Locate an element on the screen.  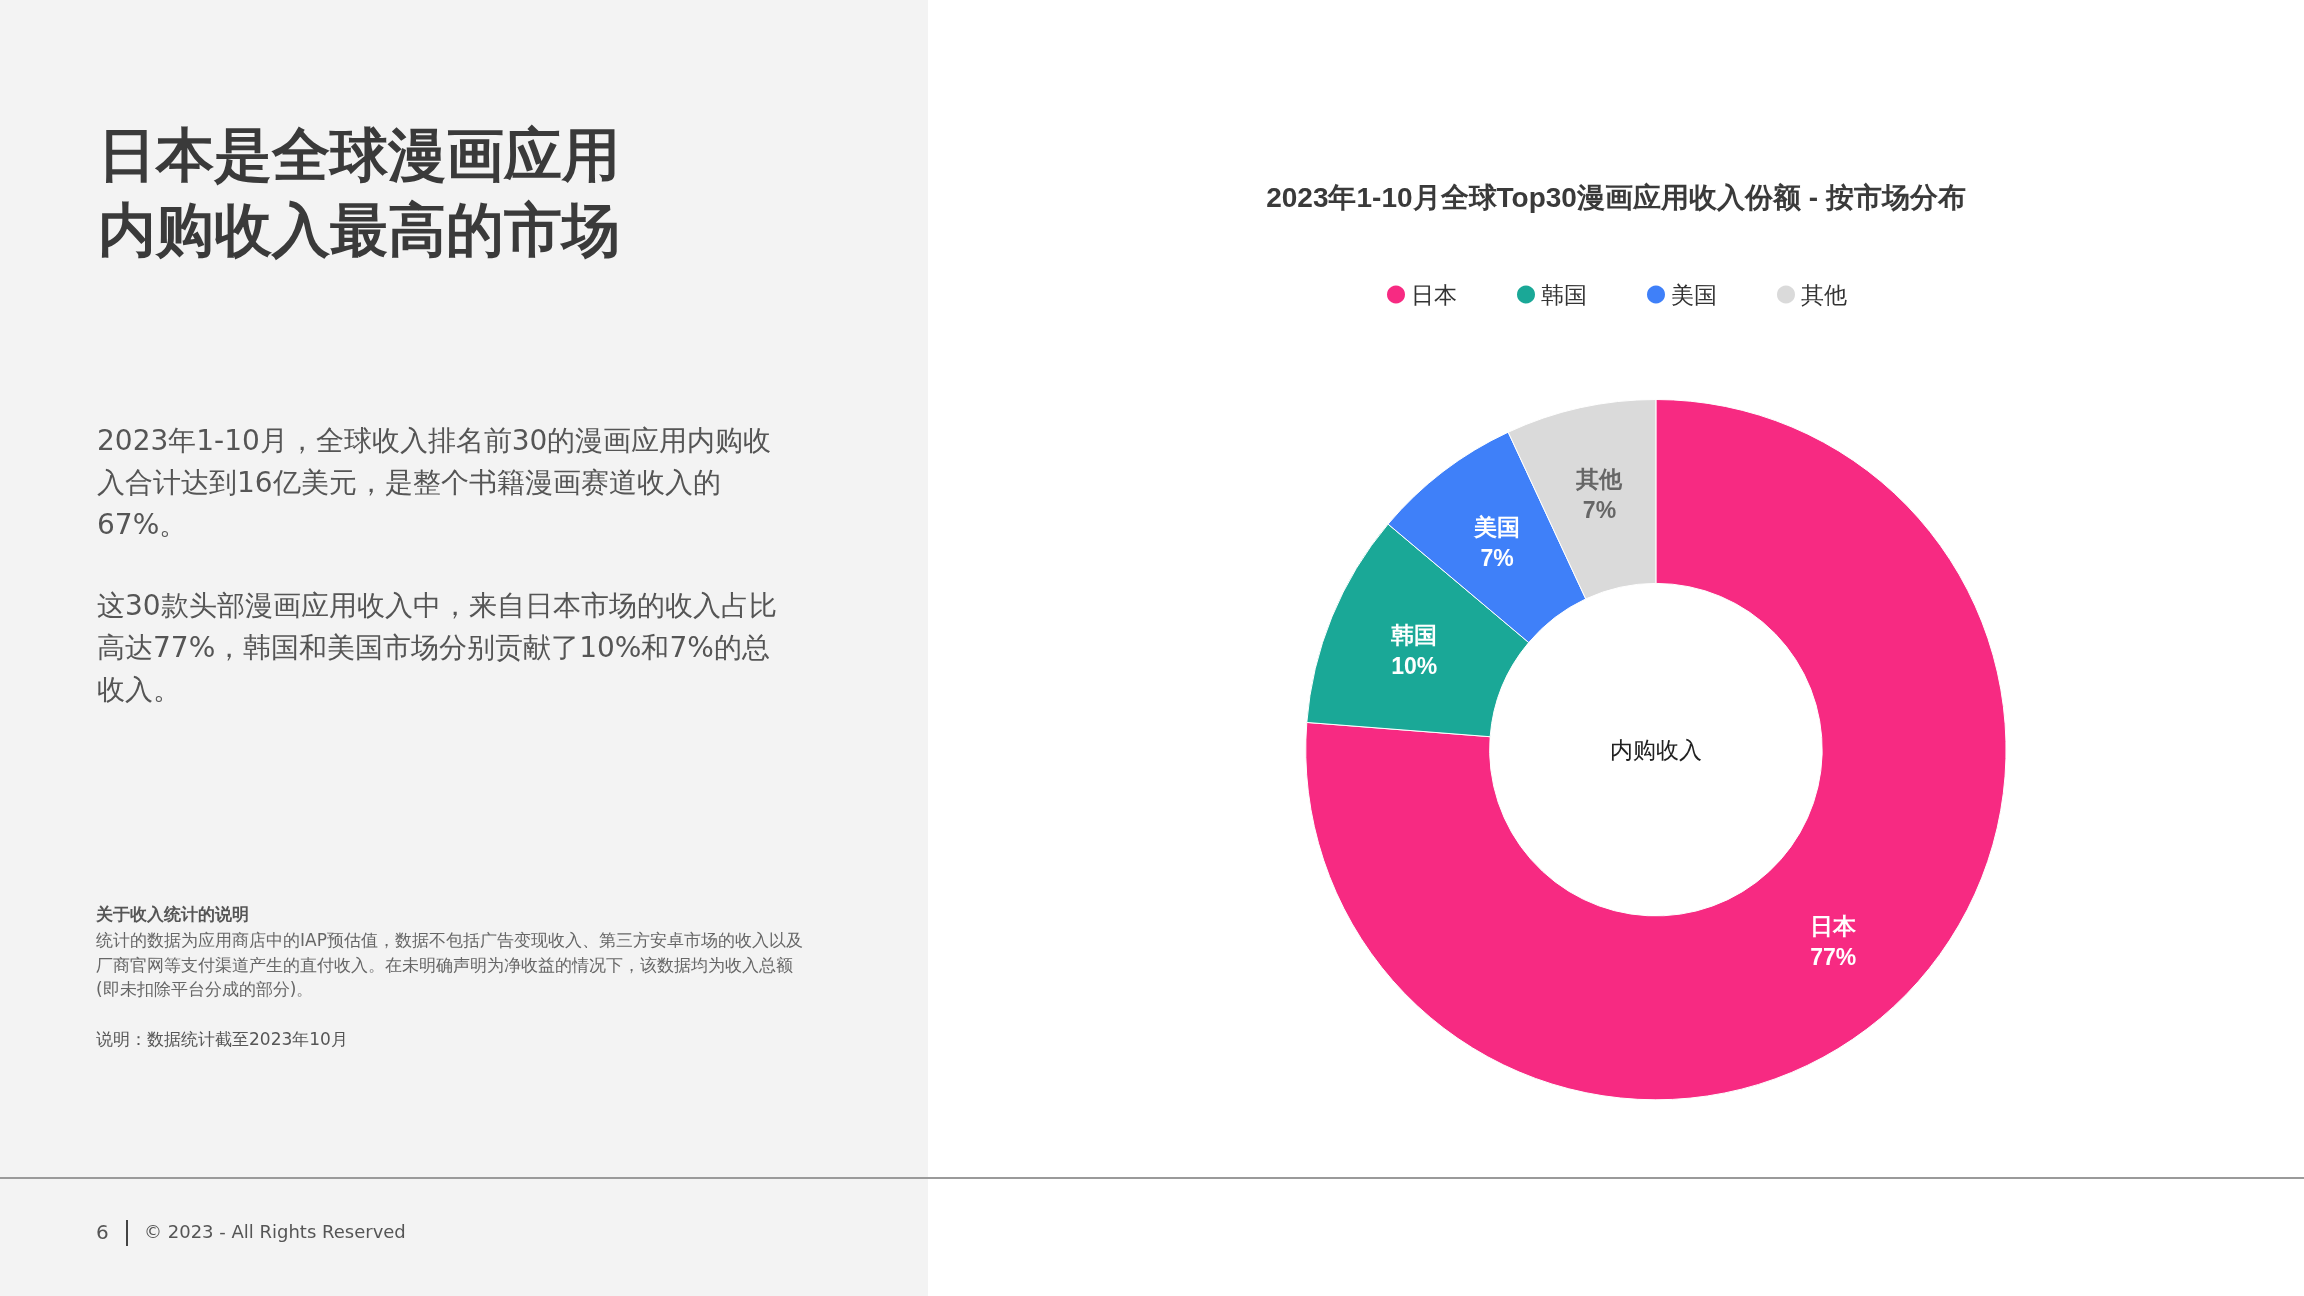
text: 这30款头部漫画应用收入中，来自日本市场的收入占比高达77%，韩国和美国市场分别贡献了10%和7%的总收入。 is located at coordinates (437, 648).